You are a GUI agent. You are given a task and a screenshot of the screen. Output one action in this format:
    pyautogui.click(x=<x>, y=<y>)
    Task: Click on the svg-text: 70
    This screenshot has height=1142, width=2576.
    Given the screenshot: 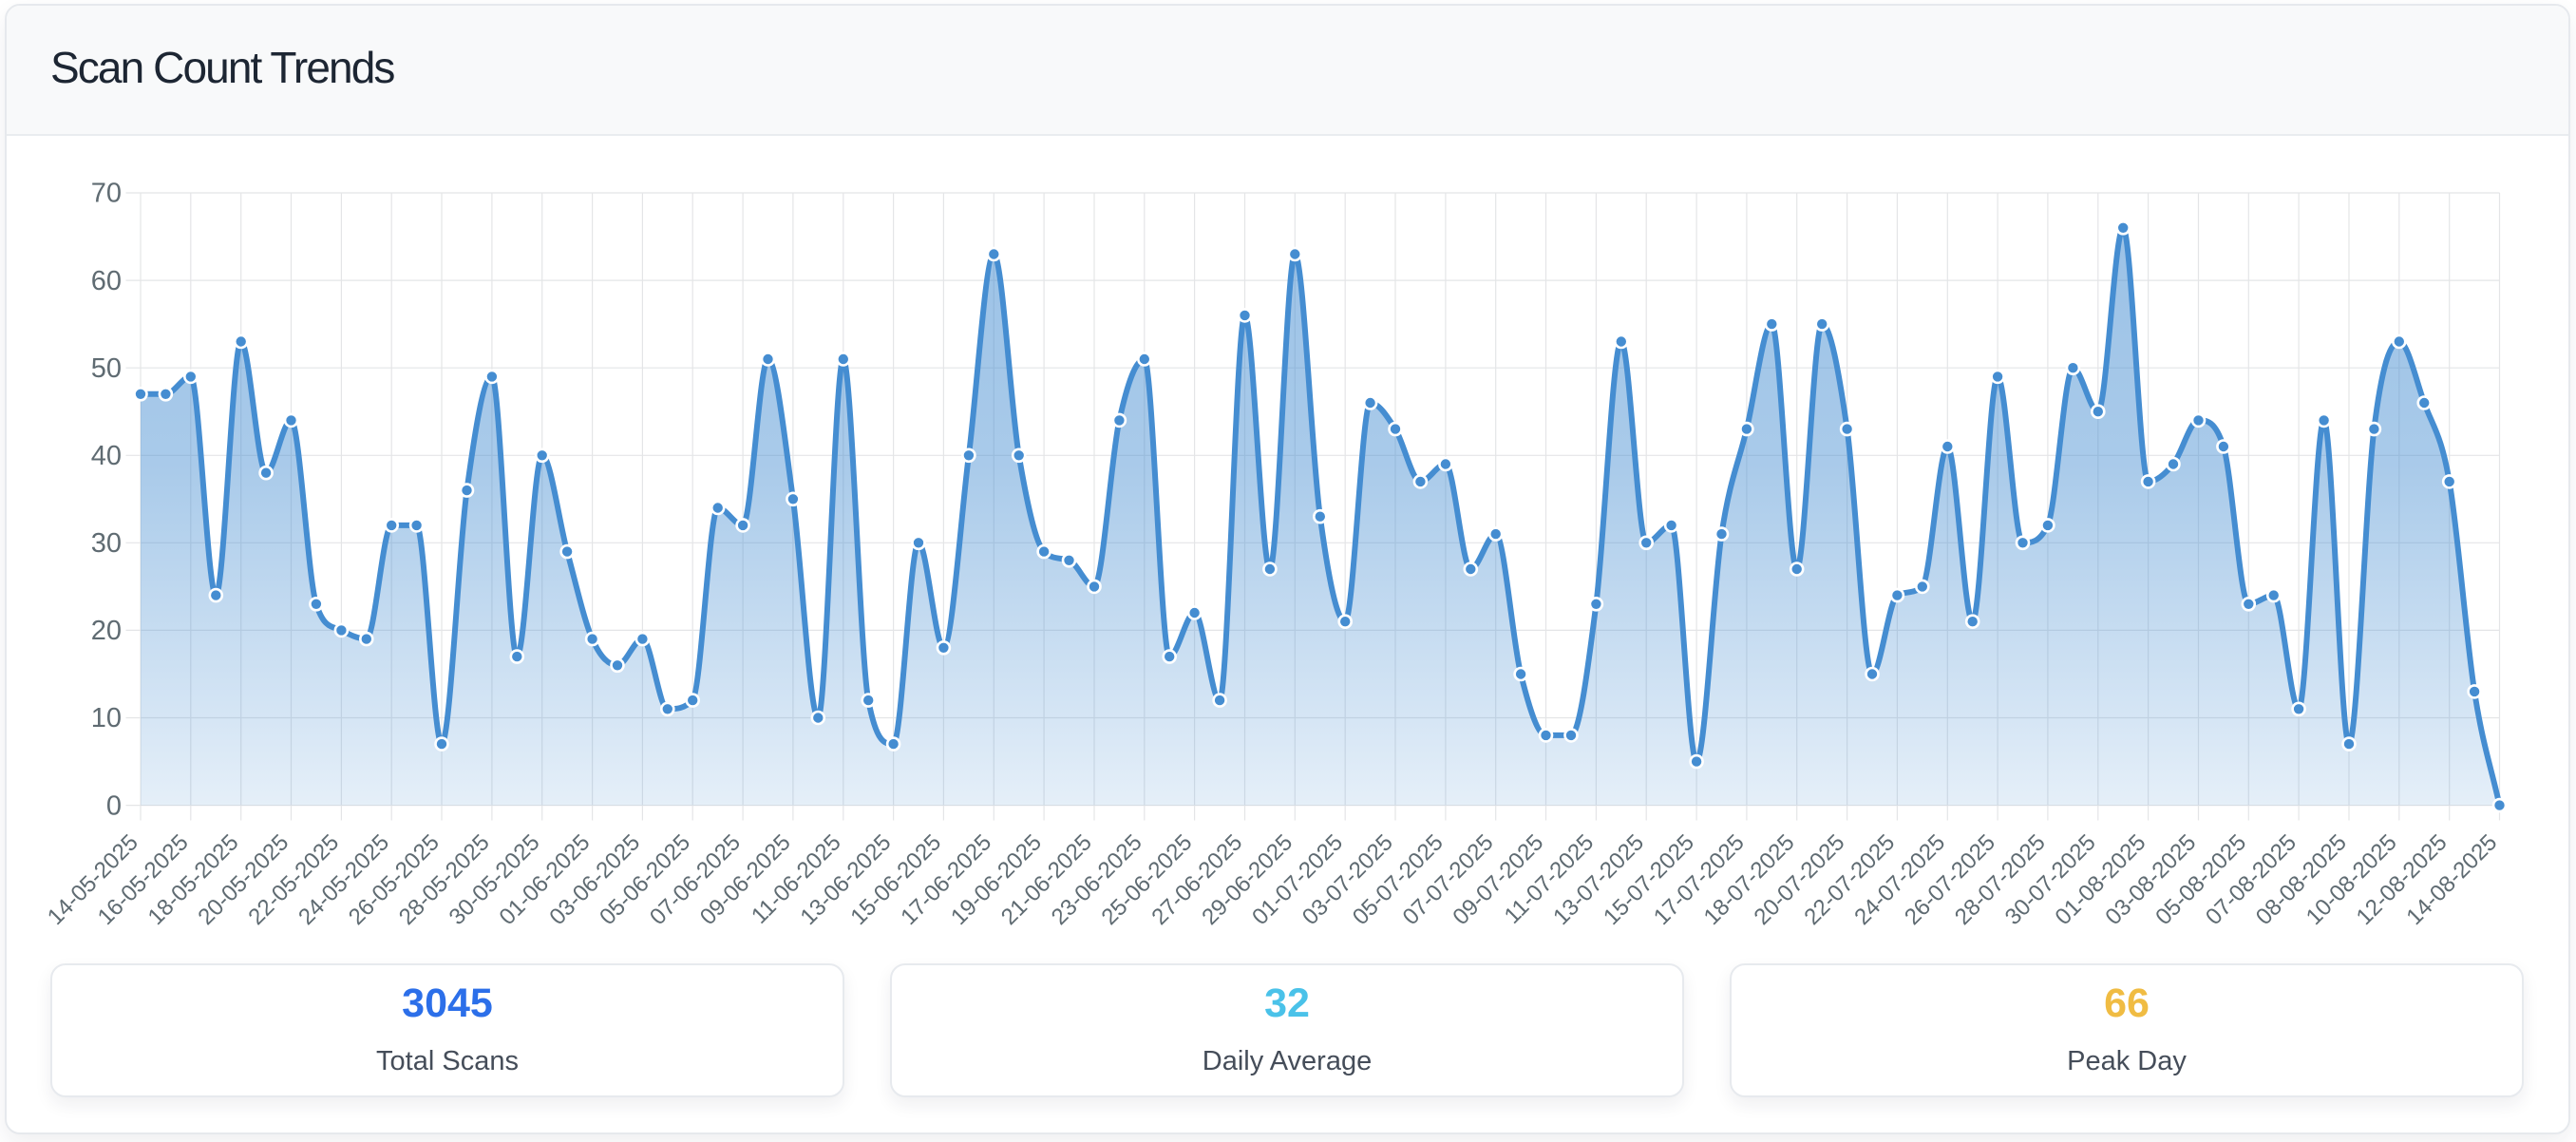 What is the action you would take?
    pyautogui.click(x=106, y=194)
    